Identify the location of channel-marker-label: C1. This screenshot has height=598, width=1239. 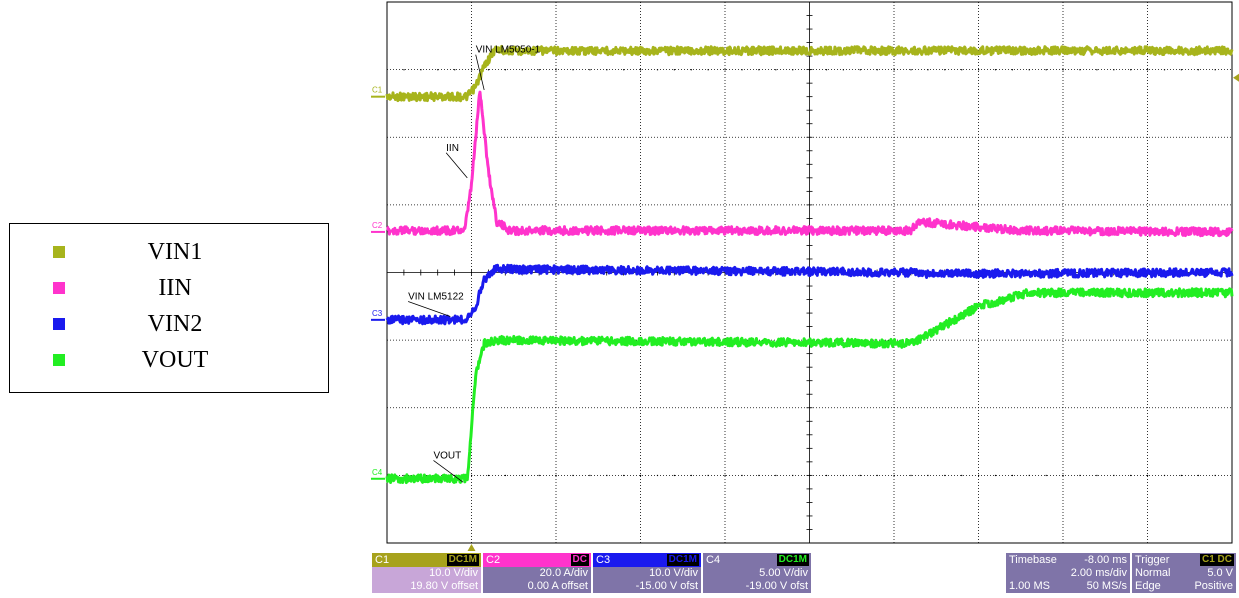
(377, 90).